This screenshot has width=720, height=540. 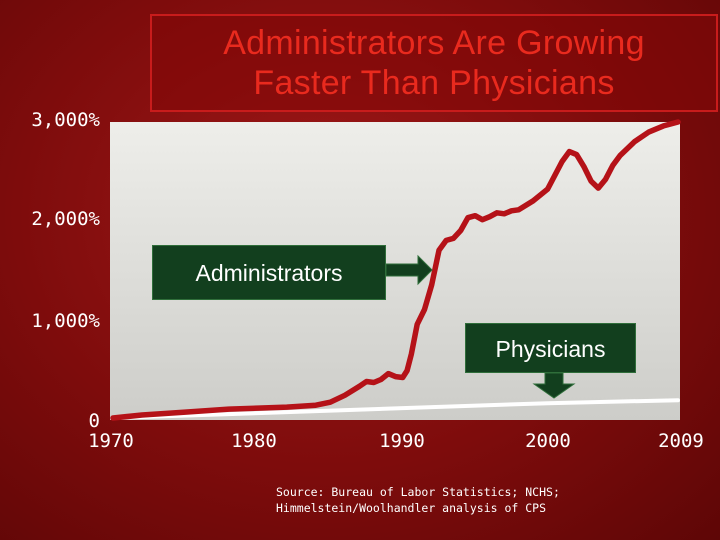 What do you see at coordinates (554, 385) in the screenshot?
I see `physicians-arrow` at bounding box center [554, 385].